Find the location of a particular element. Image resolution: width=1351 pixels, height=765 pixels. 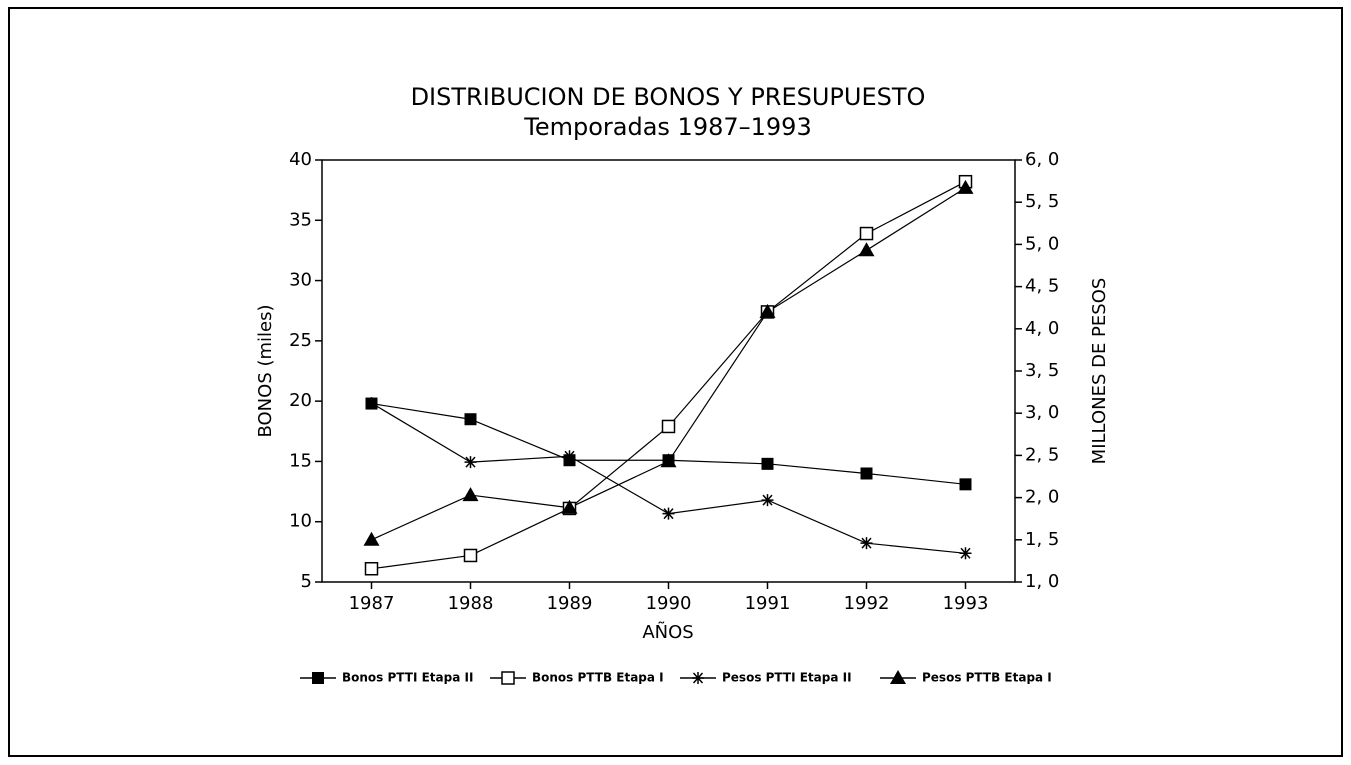

chart-title: DISTRIBUCION DE BONOS Y PRESUPUESTO is located at coordinates (668, 97).